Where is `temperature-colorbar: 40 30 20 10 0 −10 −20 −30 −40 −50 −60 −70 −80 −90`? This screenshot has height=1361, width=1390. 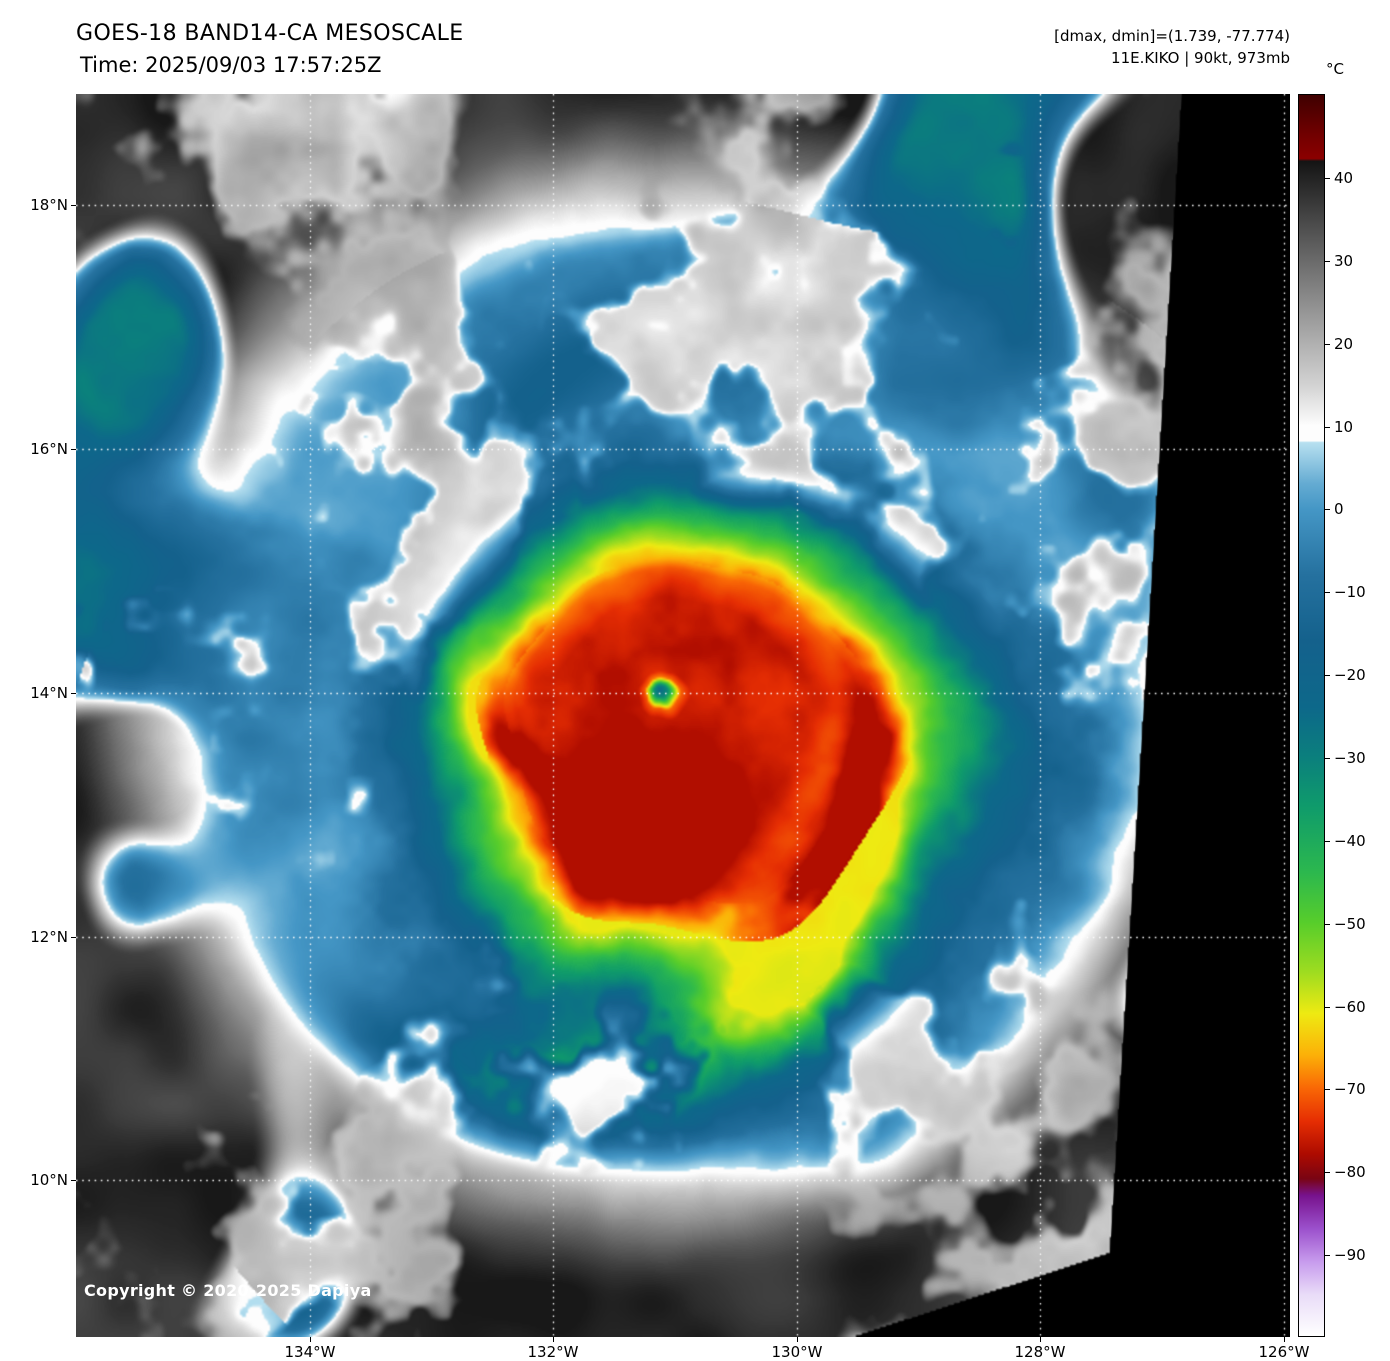
temperature-colorbar: 40 30 20 10 0 −10 −20 −30 −40 −50 −60 −70 −80 −90 is located at coordinates (1332, 715).